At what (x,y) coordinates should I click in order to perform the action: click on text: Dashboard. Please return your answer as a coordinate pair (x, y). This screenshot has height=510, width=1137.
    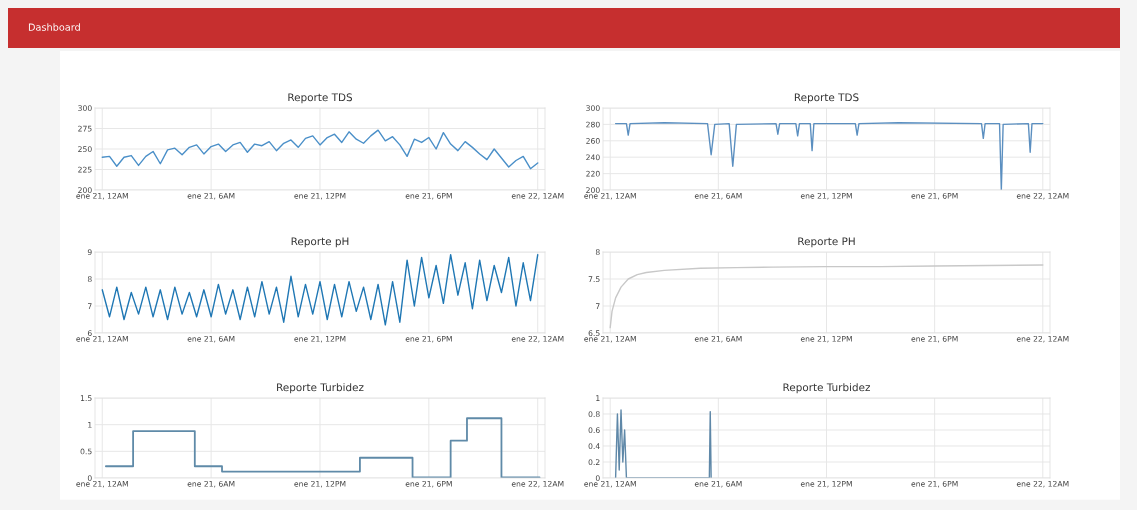
    Looking at the image, I should click on (54, 27).